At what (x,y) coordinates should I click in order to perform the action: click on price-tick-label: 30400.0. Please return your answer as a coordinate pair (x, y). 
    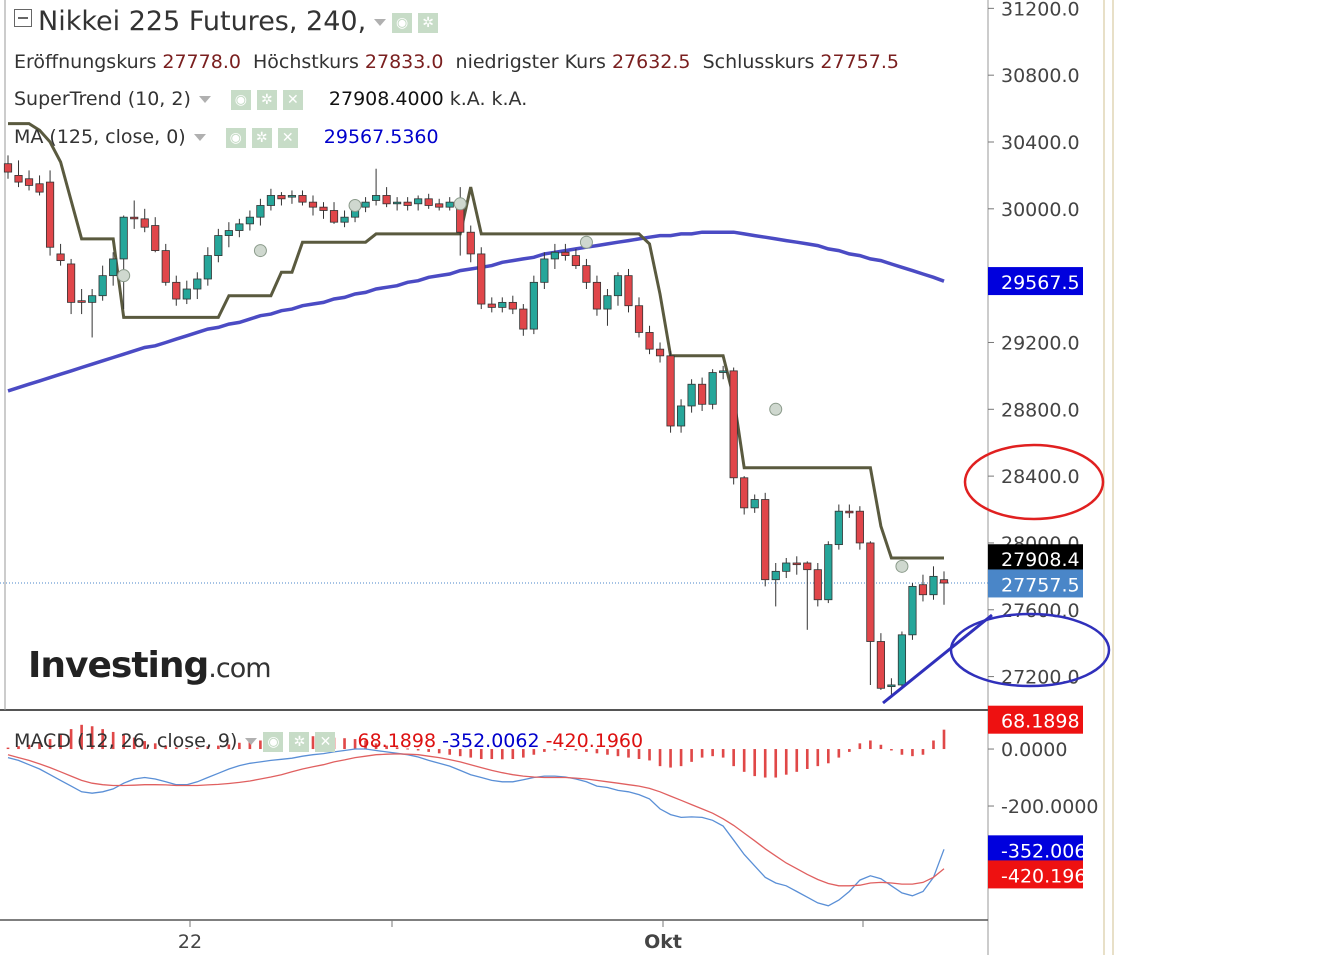
    Looking at the image, I should click on (1040, 143).